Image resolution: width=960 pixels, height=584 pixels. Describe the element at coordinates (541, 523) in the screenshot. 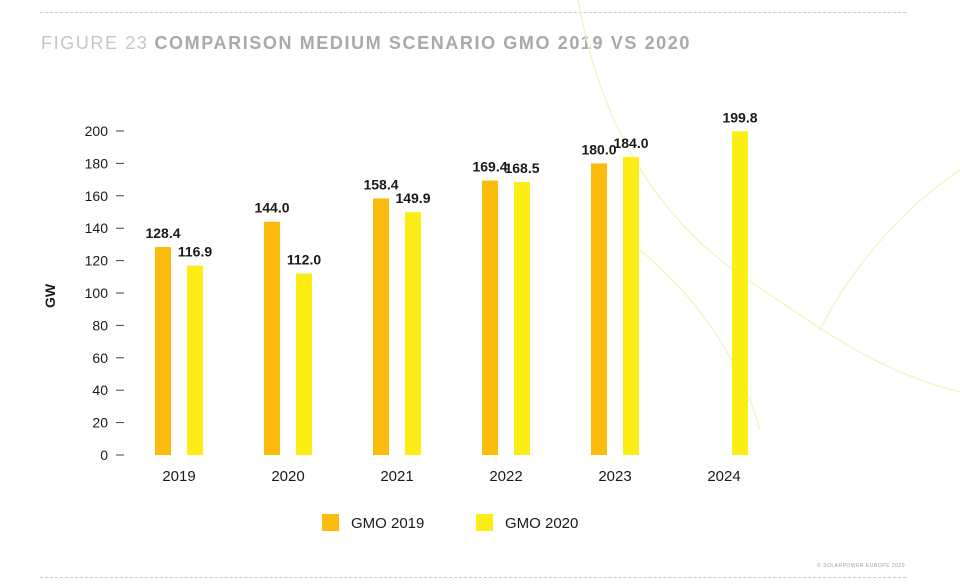

I see `legend-label-gmo-2020: GMO 2020` at that location.